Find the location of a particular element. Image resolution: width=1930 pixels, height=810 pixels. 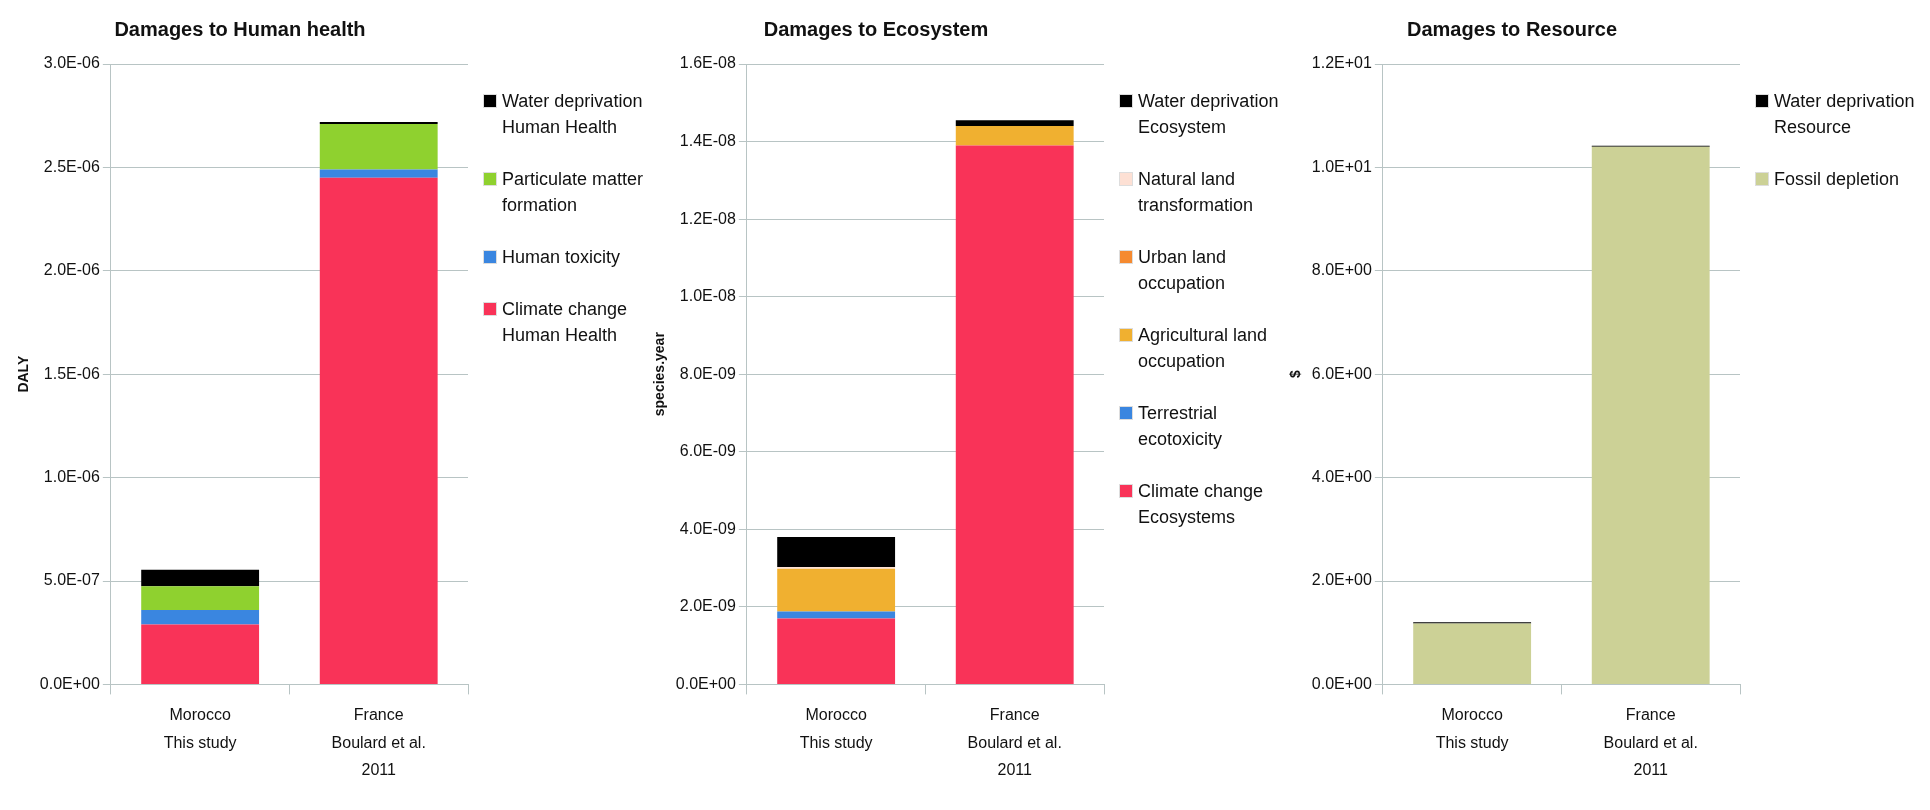

chart-title: Damages to Human health is located at coordinates (240, 28).